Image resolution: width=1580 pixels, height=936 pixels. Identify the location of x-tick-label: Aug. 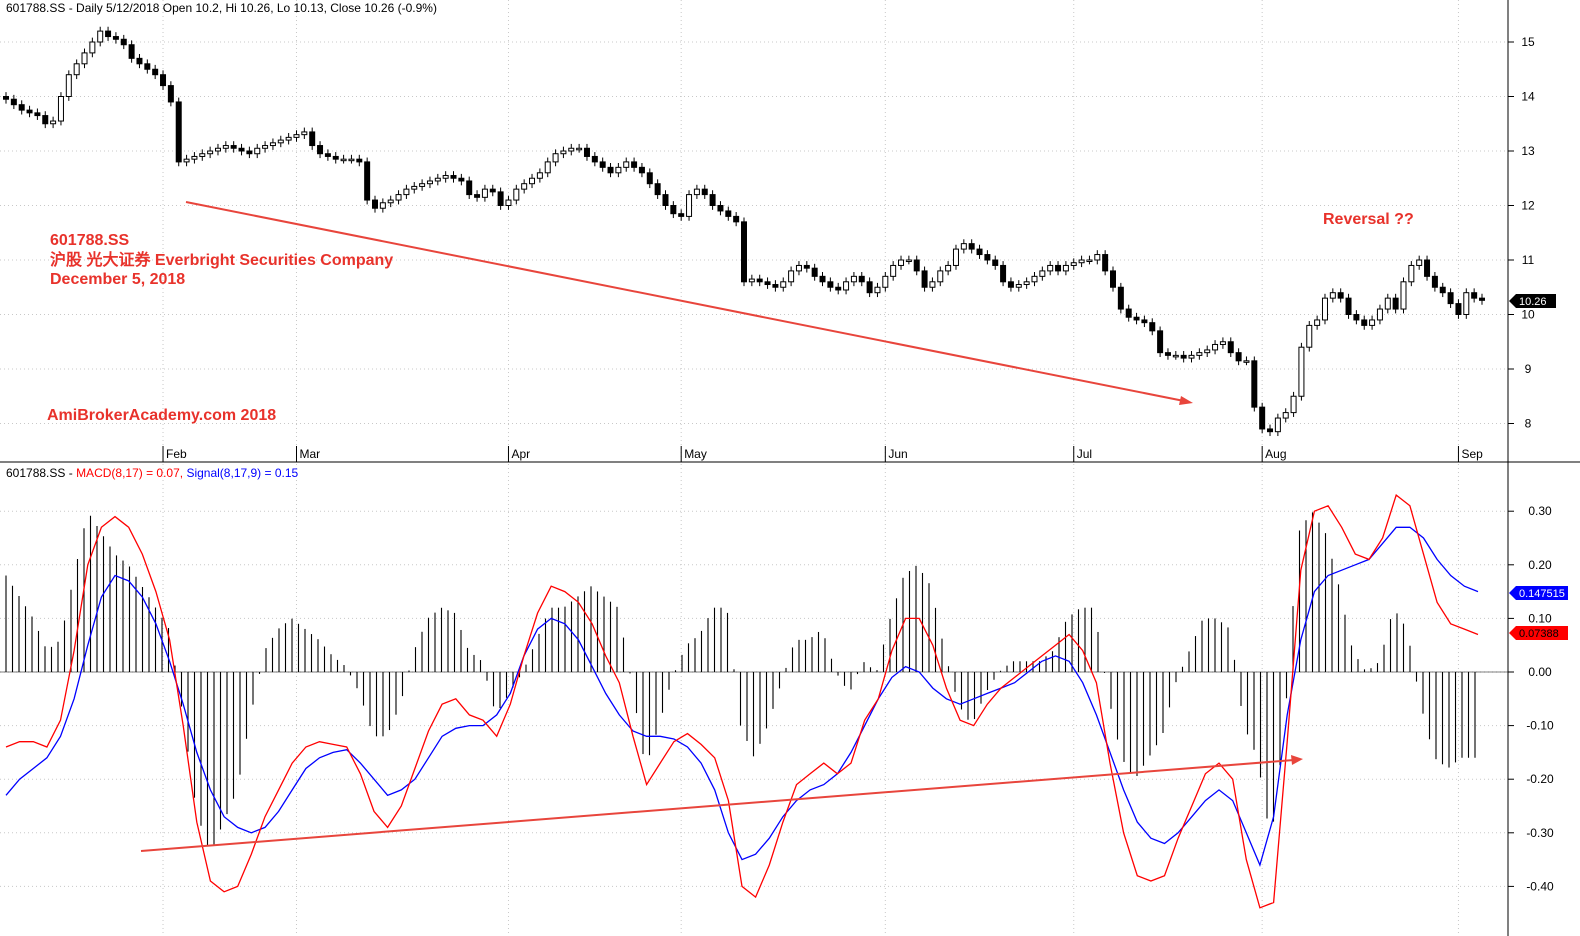
(1275, 454).